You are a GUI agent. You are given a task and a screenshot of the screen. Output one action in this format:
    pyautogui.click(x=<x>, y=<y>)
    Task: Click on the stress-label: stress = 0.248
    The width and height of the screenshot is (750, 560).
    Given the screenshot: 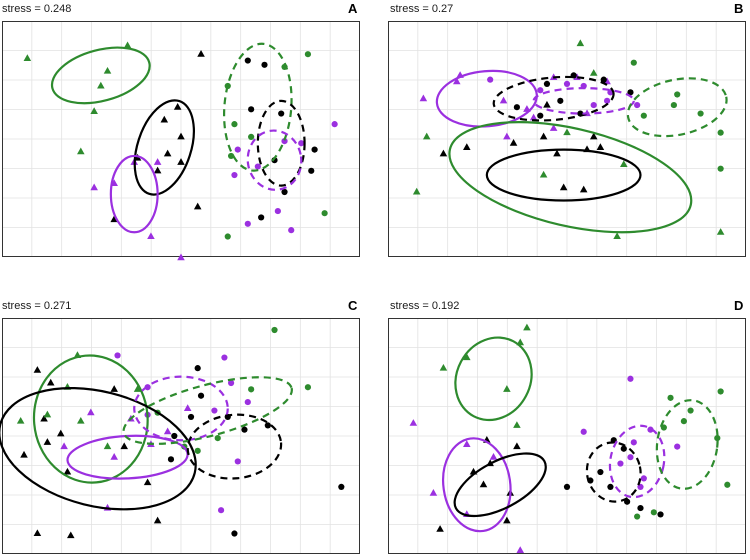 What is the action you would take?
    pyautogui.click(x=37, y=9)
    